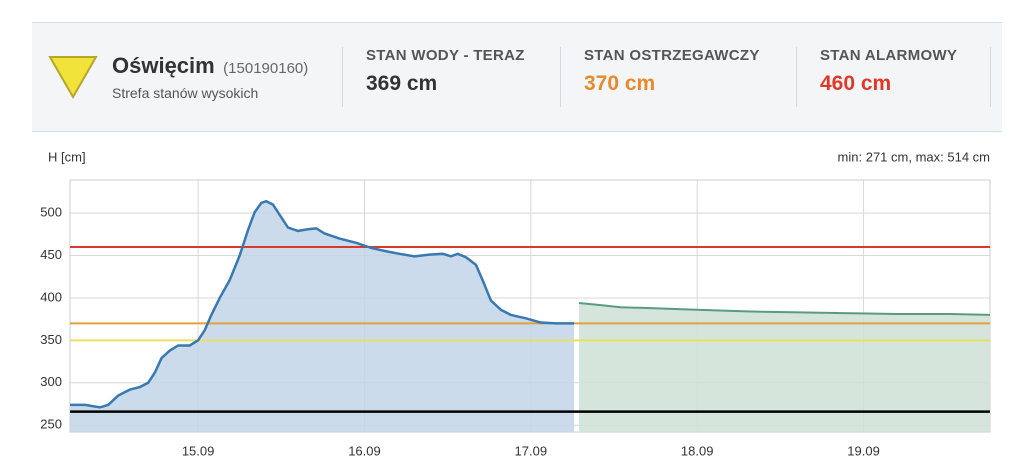 This screenshot has height=473, width=1024. Describe the element at coordinates (73, 77) in the screenshot. I see `warning-icon` at that location.